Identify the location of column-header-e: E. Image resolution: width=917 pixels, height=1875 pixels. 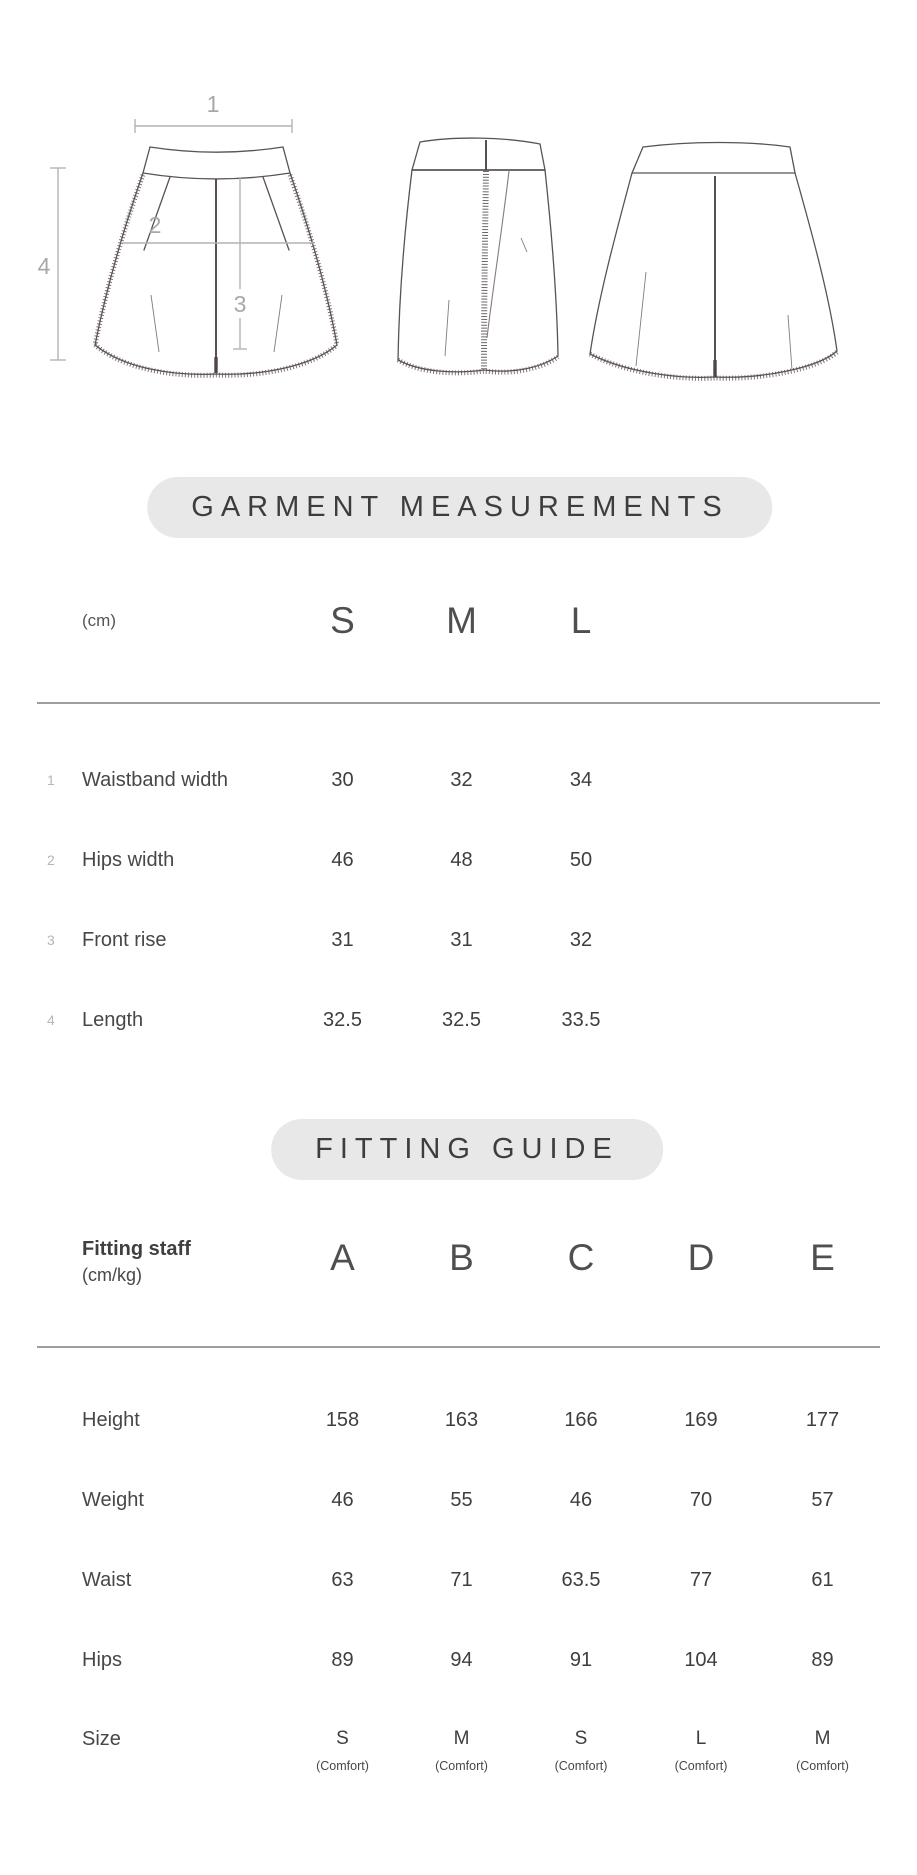
(822, 1257).